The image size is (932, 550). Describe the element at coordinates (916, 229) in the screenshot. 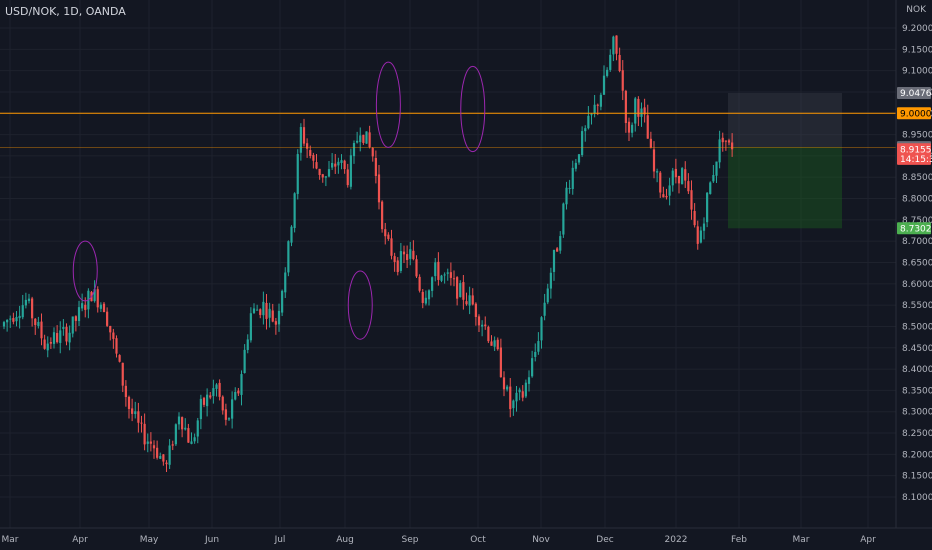

I see `price-tag-label: 8.73020` at that location.